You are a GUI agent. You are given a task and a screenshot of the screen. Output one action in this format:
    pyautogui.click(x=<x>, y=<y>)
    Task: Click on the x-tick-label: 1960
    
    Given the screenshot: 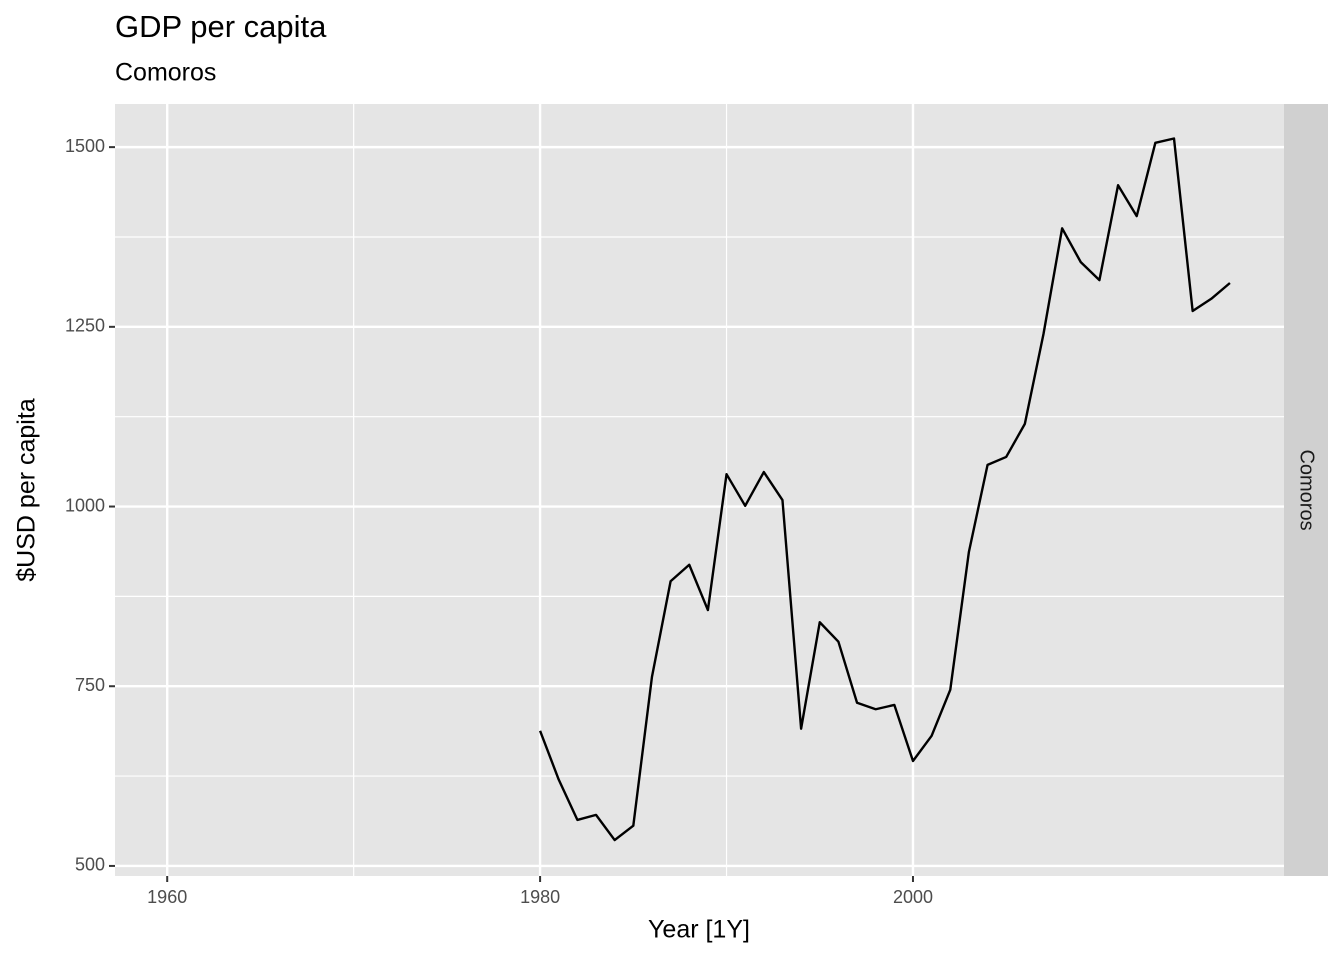 What is the action you would take?
    pyautogui.click(x=167, y=897)
    